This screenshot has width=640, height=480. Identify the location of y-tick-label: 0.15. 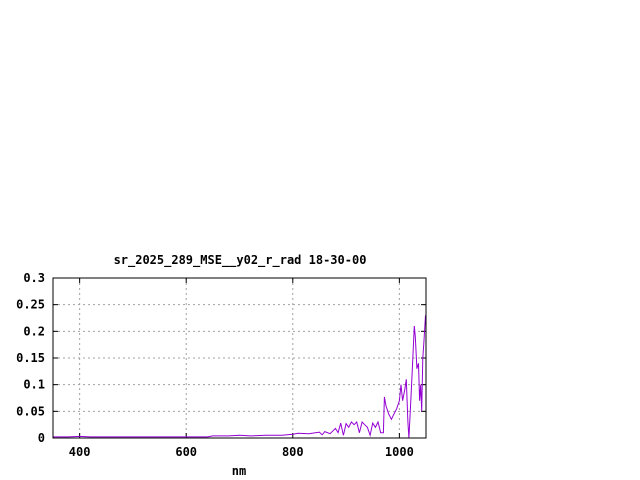
(30, 358).